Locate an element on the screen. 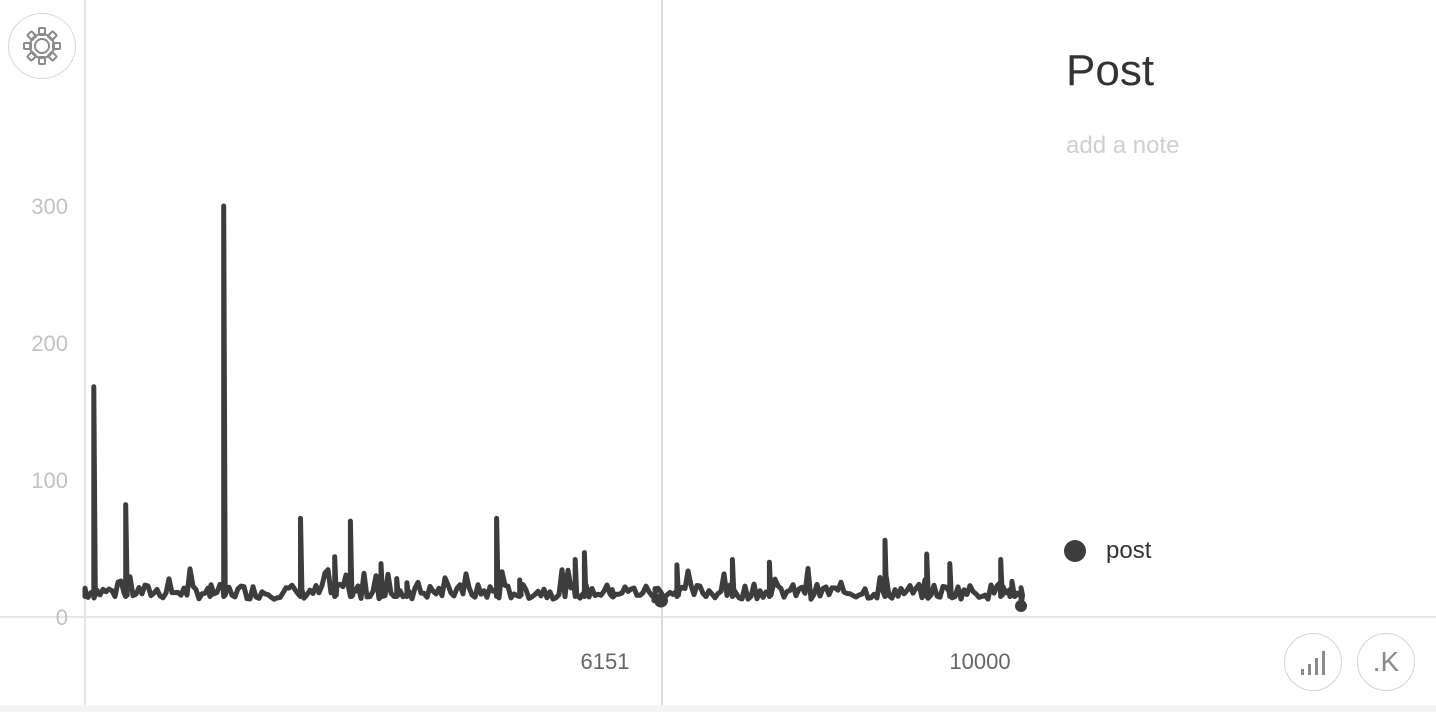 The width and height of the screenshot is (1436, 712). series-end-point is located at coordinates (1021, 606).